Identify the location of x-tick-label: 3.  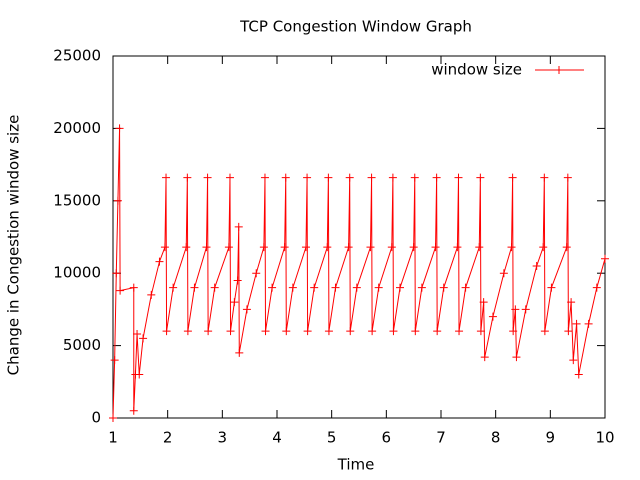
(223, 438).